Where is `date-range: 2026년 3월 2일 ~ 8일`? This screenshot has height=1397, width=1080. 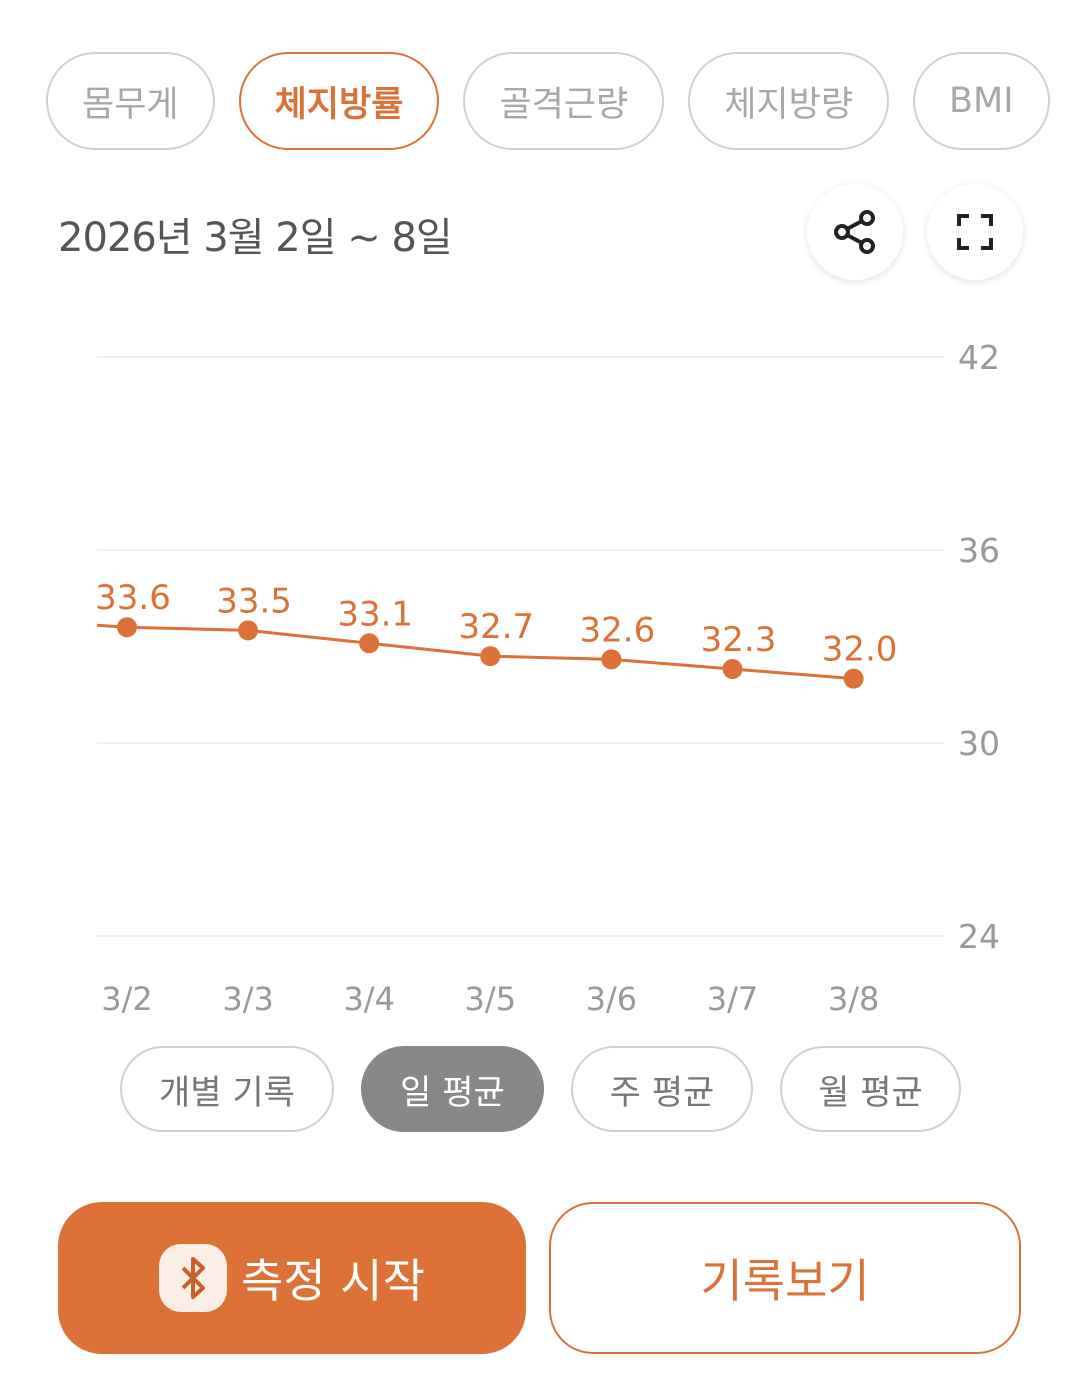 date-range: 2026년 3월 2일 ~ 8일 is located at coordinates (255, 238).